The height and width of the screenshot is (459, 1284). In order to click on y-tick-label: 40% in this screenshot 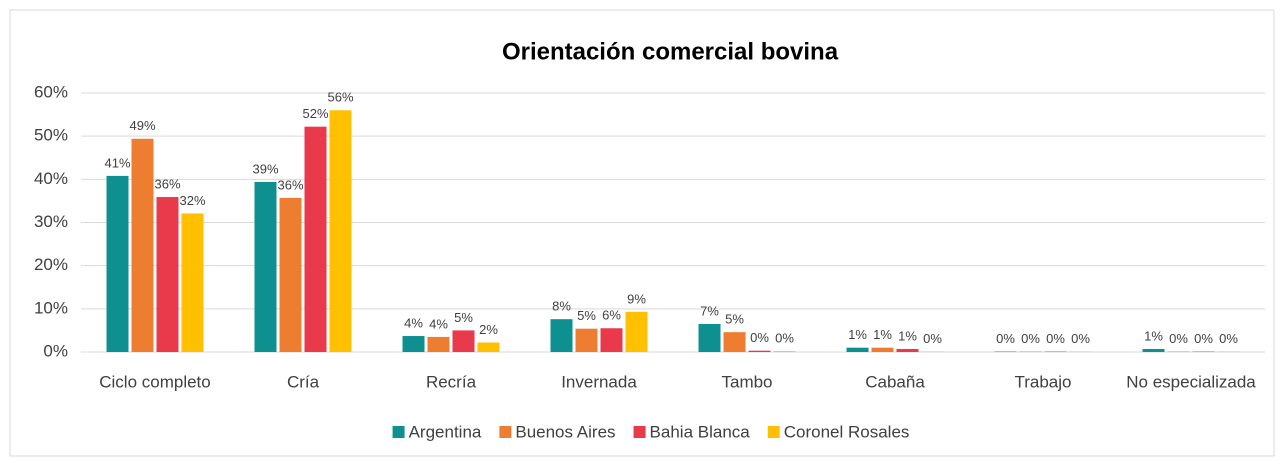, I will do `click(51, 178)`.